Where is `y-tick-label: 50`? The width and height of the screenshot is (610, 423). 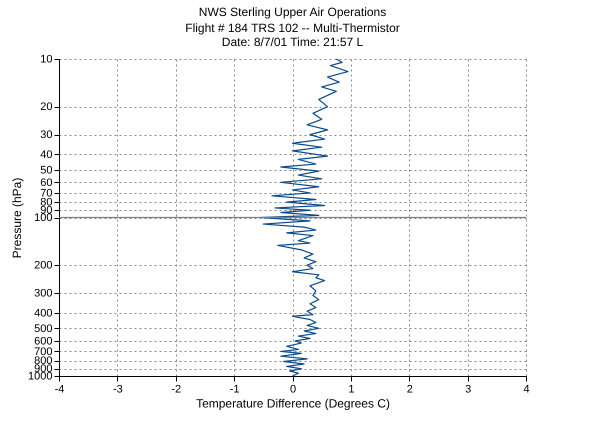
y-tick-label: 50 is located at coordinates (46, 170).